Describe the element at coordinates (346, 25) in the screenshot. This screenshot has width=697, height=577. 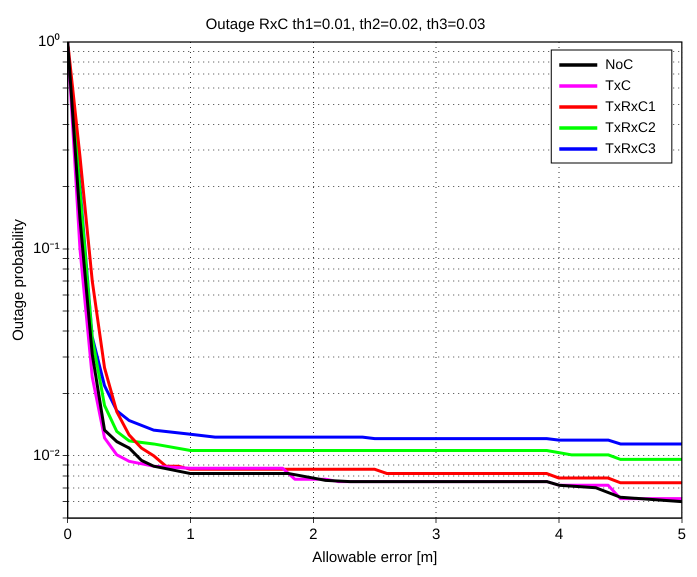
I see `chart-title: Outage RxC th1=0.01, th2=0.02, th3=0.03` at that location.